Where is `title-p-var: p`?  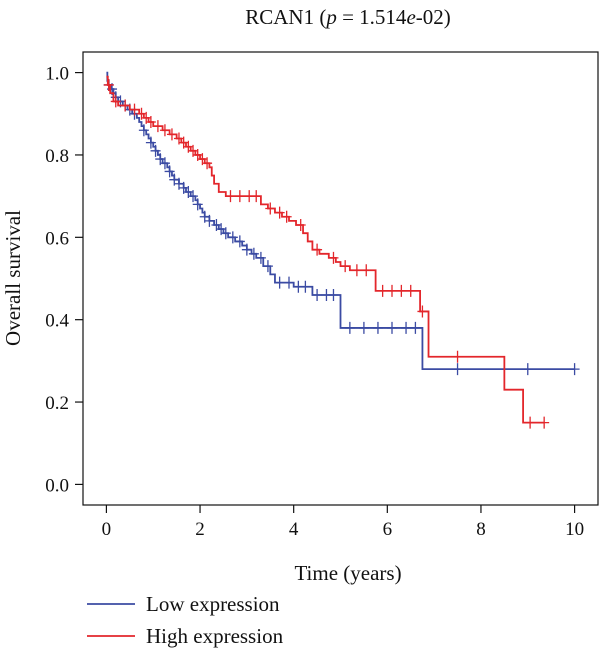 title-p-var: p is located at coordinates (330, 17).